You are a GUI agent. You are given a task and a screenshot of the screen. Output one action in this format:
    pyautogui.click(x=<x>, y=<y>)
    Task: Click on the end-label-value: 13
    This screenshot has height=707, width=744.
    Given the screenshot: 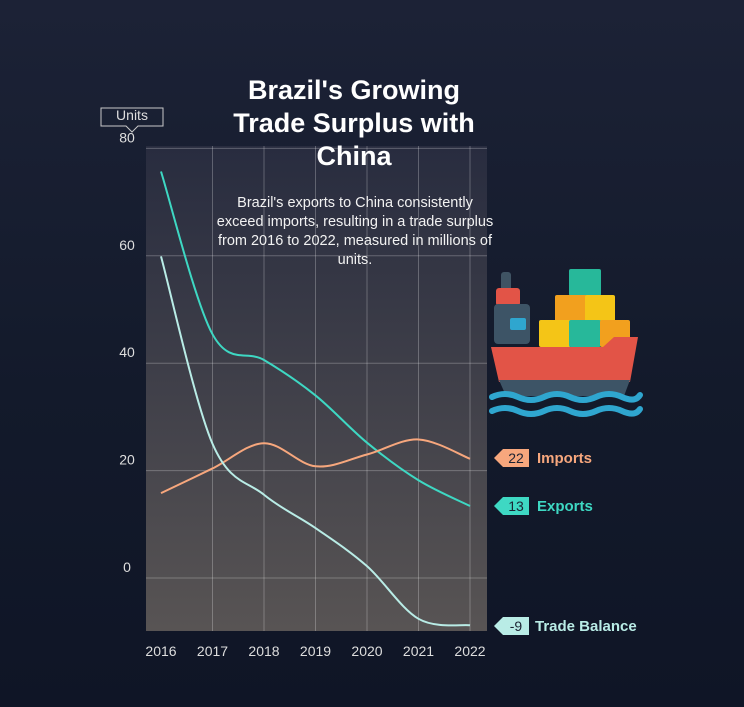 What is the action you would take?
    pyautogui.click(x=516, y=506)
    